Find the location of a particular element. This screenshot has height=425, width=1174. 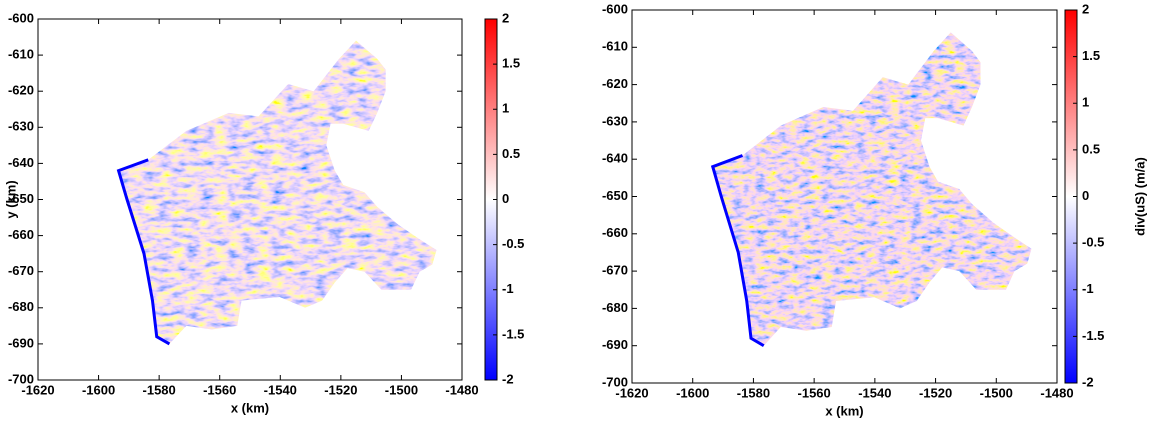

y-axis-label: y (km) is located at coordinates (10, 199).